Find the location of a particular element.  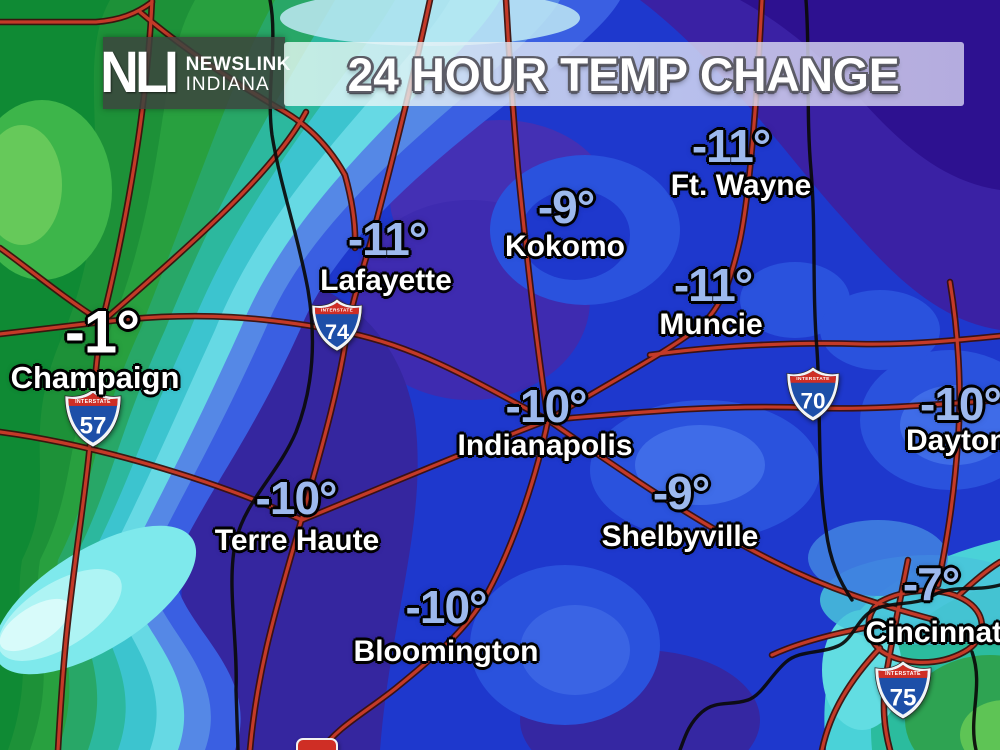

logo-abbr-text: NLI is located at coordinates (139, 72).